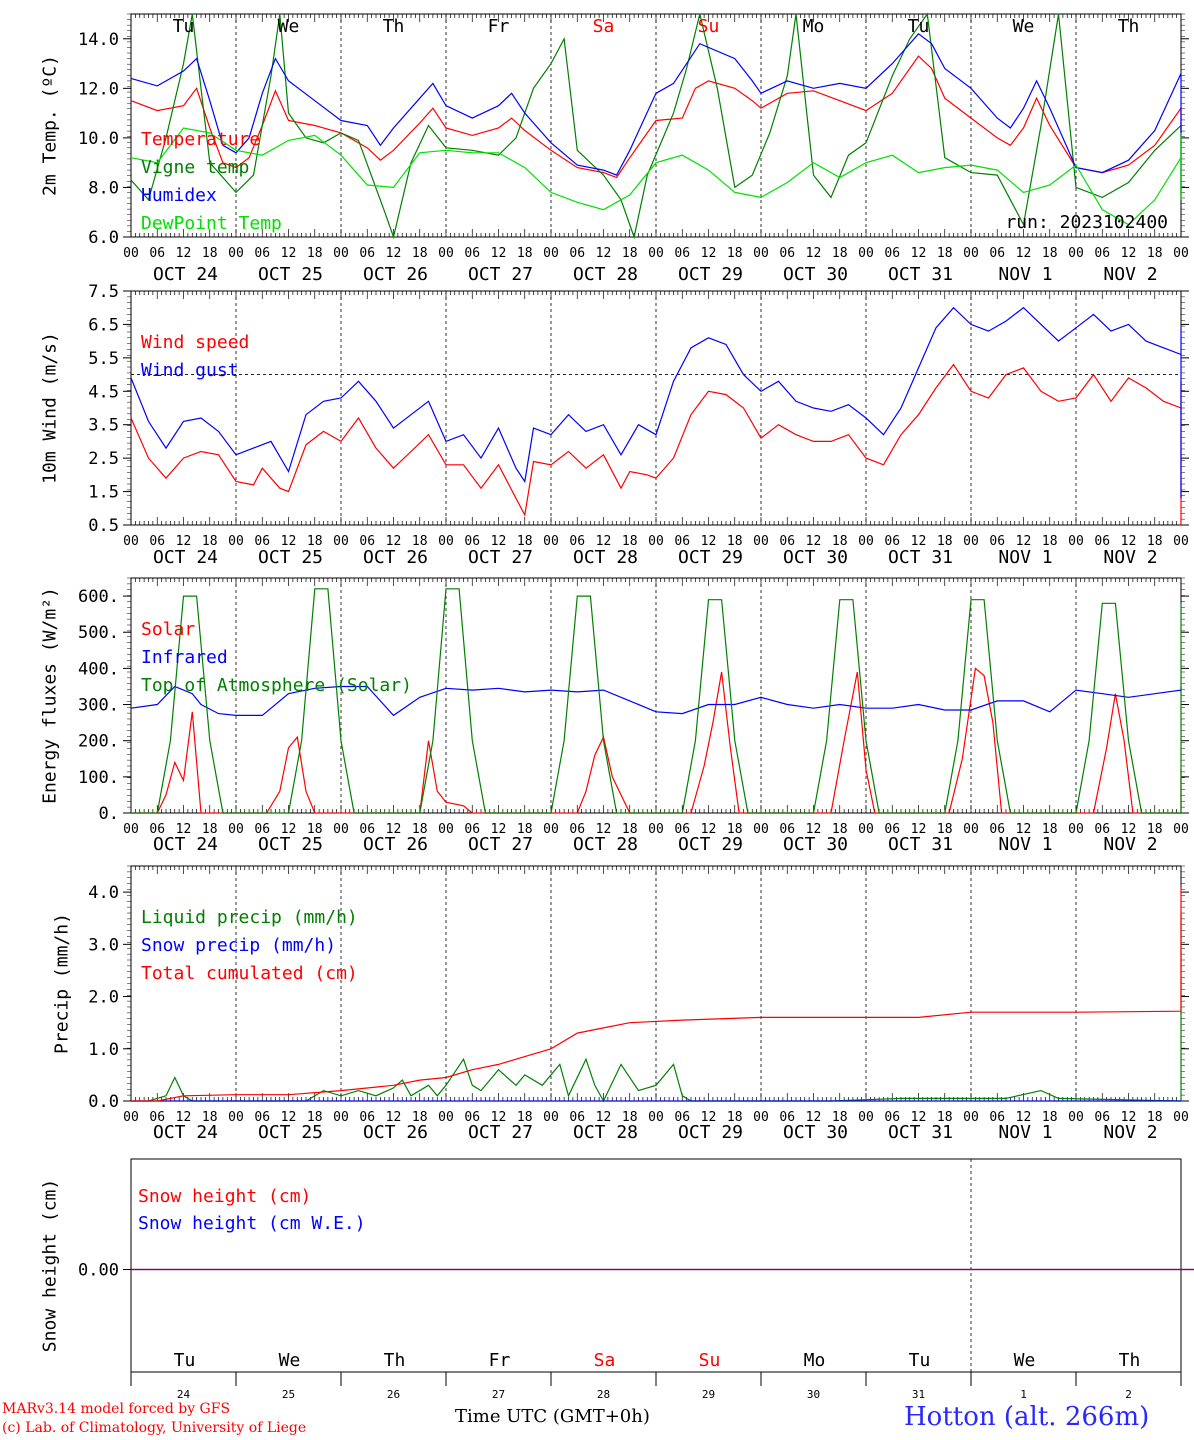  Describe the element at coordinates (499, 26) in the screenshot. I see `weekday-label-top: Fr` at that location.